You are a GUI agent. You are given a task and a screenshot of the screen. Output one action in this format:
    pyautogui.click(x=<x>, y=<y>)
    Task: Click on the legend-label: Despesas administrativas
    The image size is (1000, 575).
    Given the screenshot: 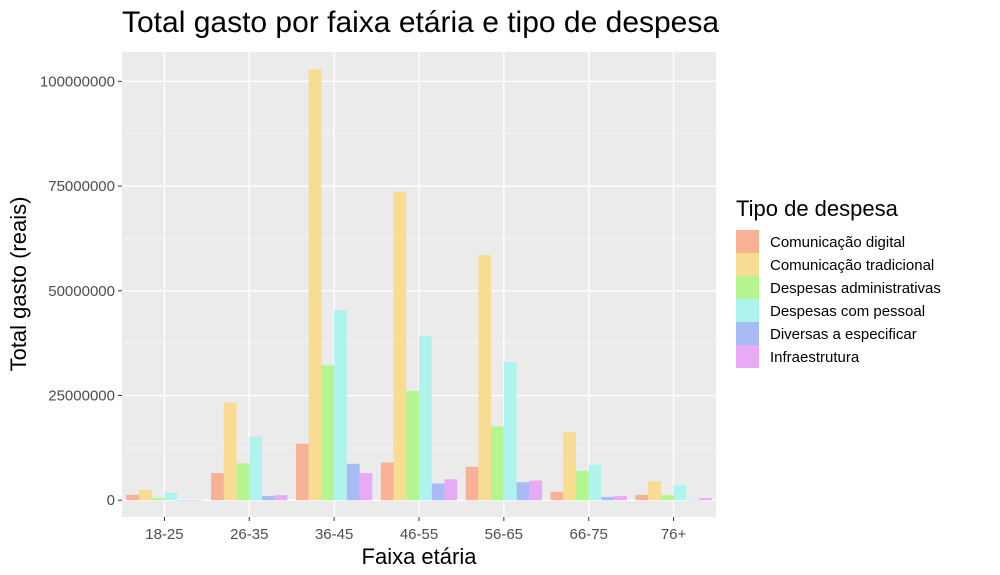 What is the action you would take?
    pyautogui.click(x=855, y=288)
    